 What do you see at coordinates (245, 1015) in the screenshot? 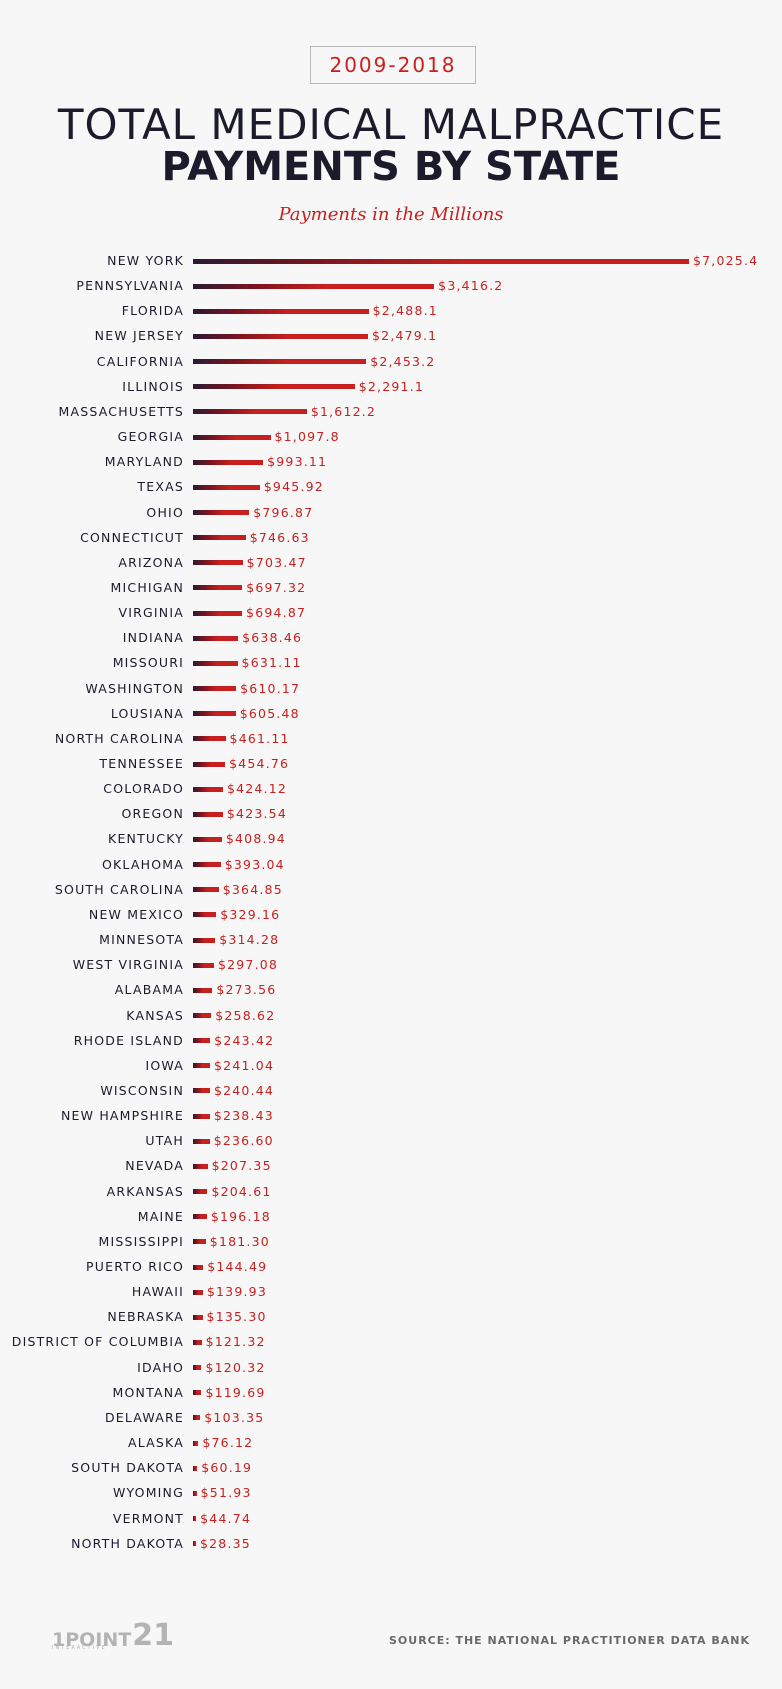
I see `value-label: $258.62` at bounding box center [245, 1015].